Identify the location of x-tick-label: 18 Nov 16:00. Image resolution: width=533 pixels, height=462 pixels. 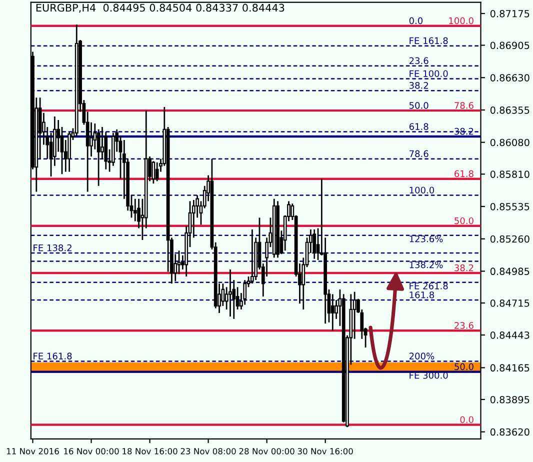
(150, 451).